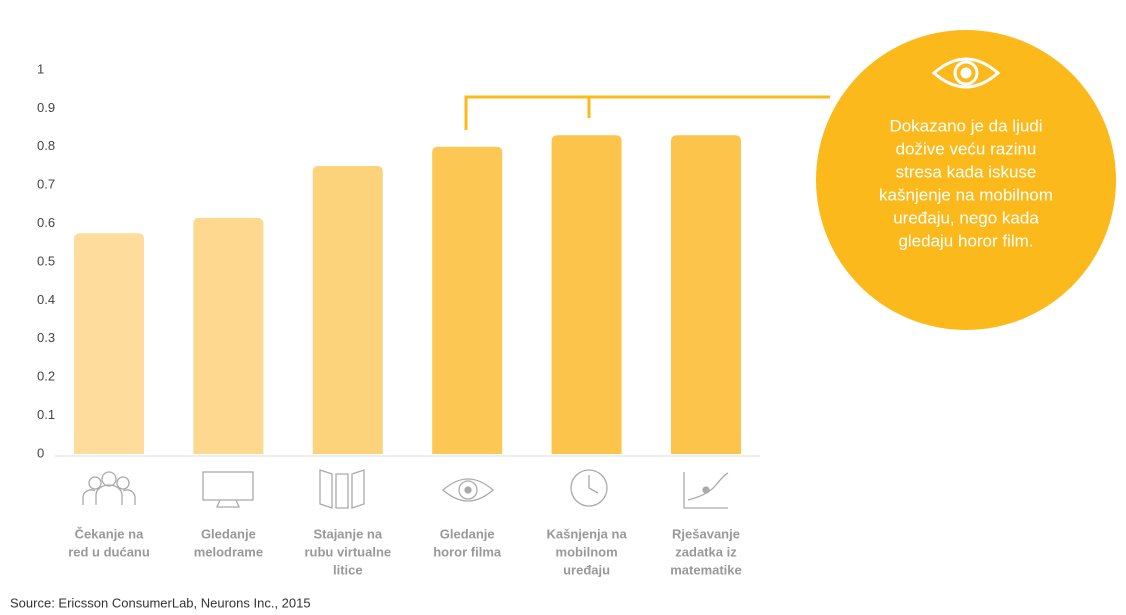 This screenshot has height=615, width=1126. I want to click on y-tick-label: 0.1, so click(46, 414).